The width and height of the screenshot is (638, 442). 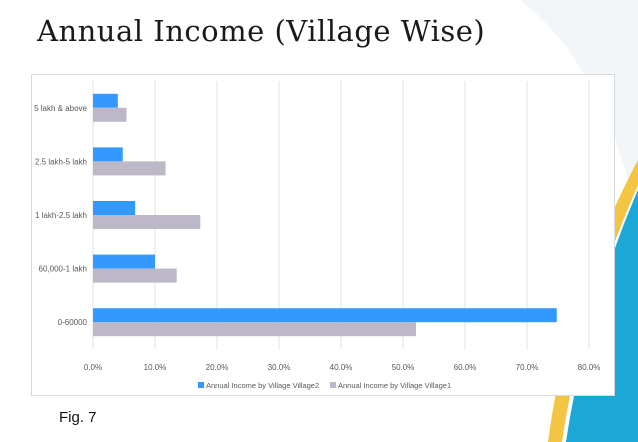 What do you see at coordinates (579, 110) in the screenshot?
I see `background-swoosh` at bounding box center [579, 110].